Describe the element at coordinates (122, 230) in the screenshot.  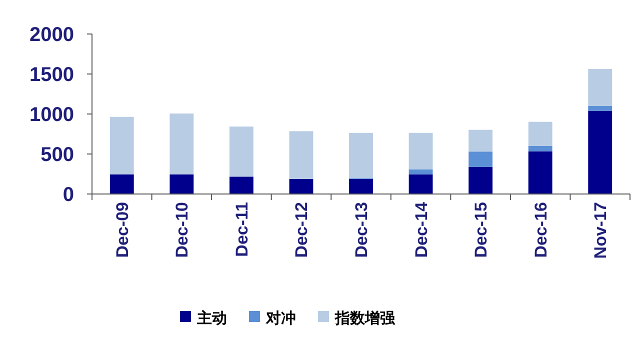
I see `x-tick-label: Dec-09` at that location.